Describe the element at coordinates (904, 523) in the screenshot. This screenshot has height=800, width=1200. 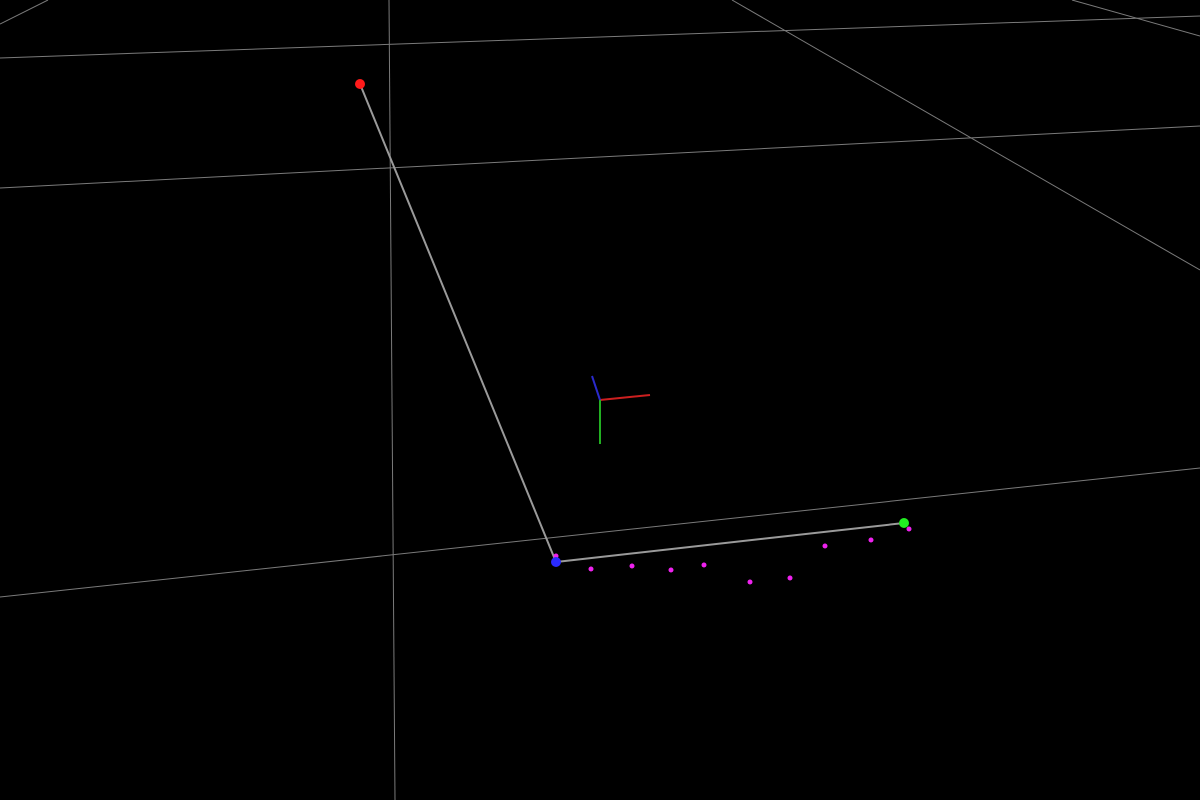
I see `end-marker` at that location.